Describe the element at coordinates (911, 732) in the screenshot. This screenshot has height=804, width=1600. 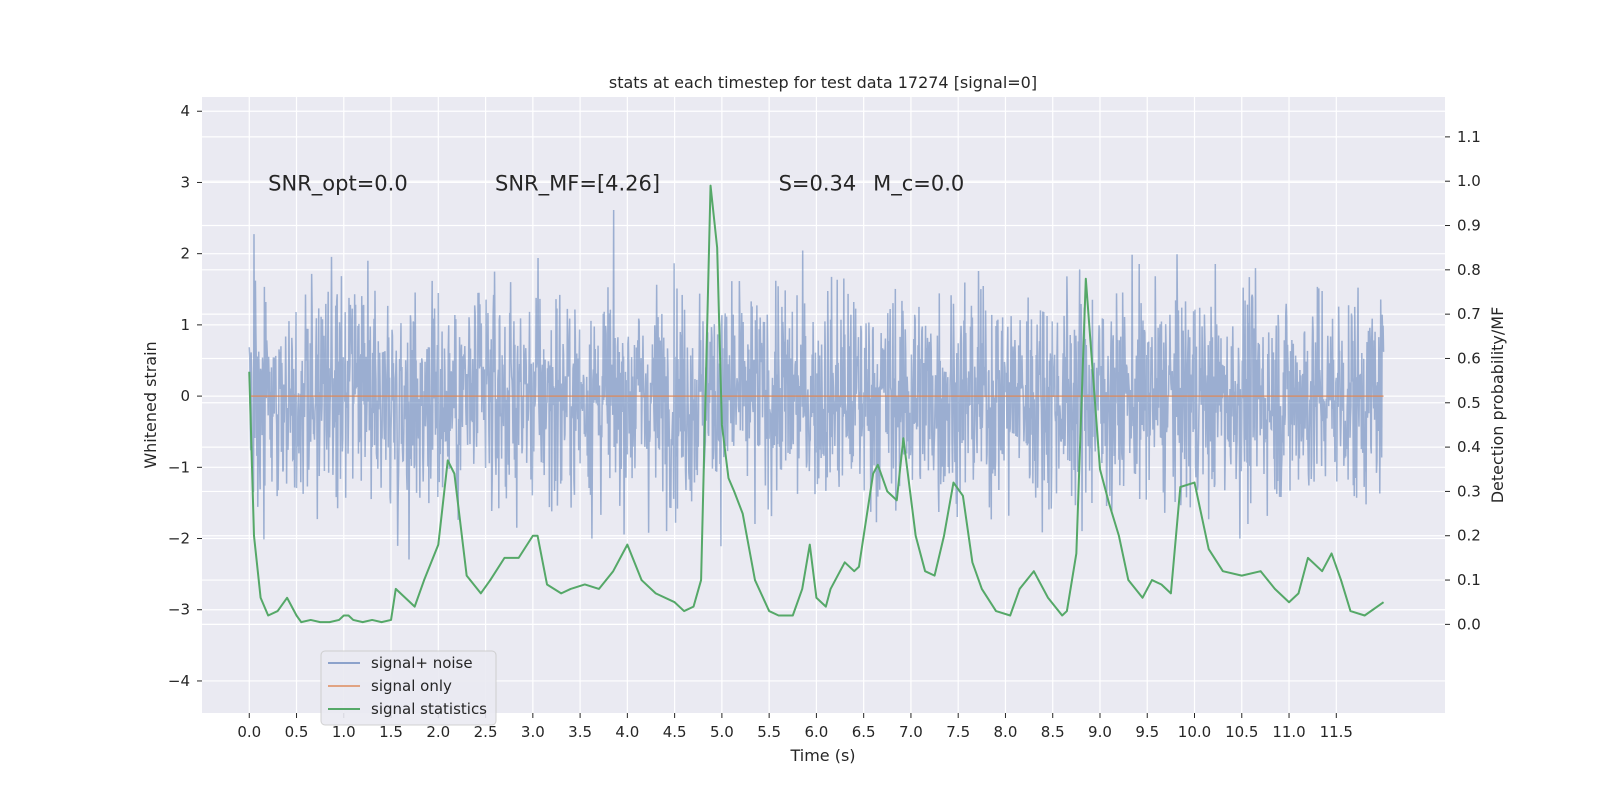
I see `x-tick-label: 7.0` at that location.